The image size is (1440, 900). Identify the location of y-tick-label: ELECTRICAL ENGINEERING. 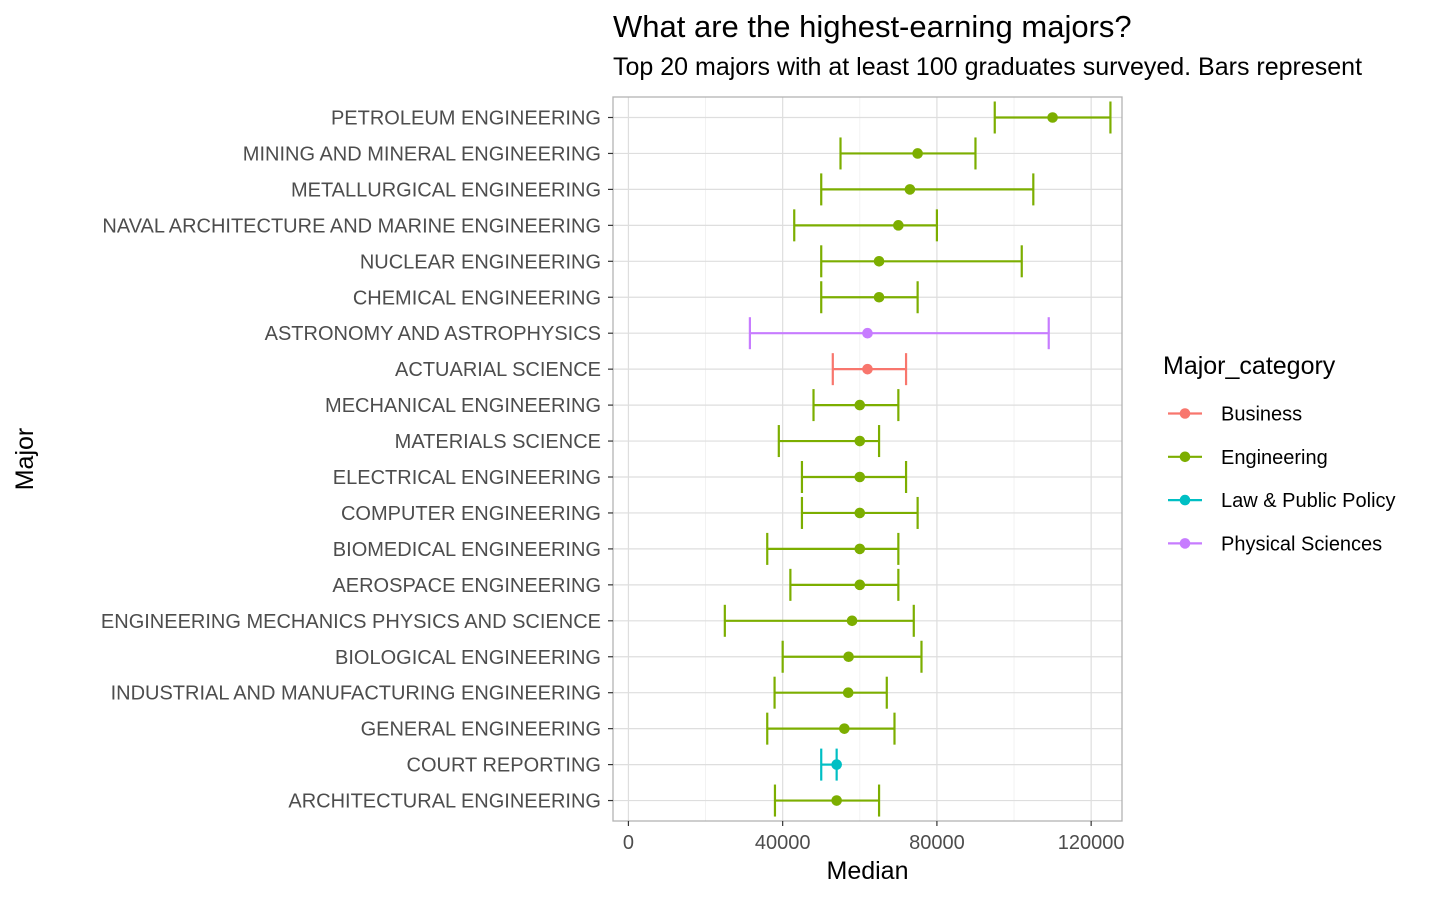
(467, 478).